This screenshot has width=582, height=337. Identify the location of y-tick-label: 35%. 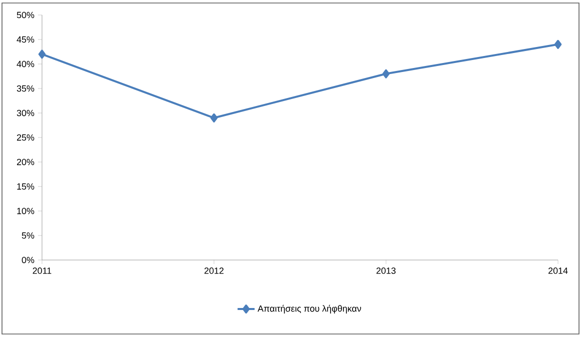
(25, 88).